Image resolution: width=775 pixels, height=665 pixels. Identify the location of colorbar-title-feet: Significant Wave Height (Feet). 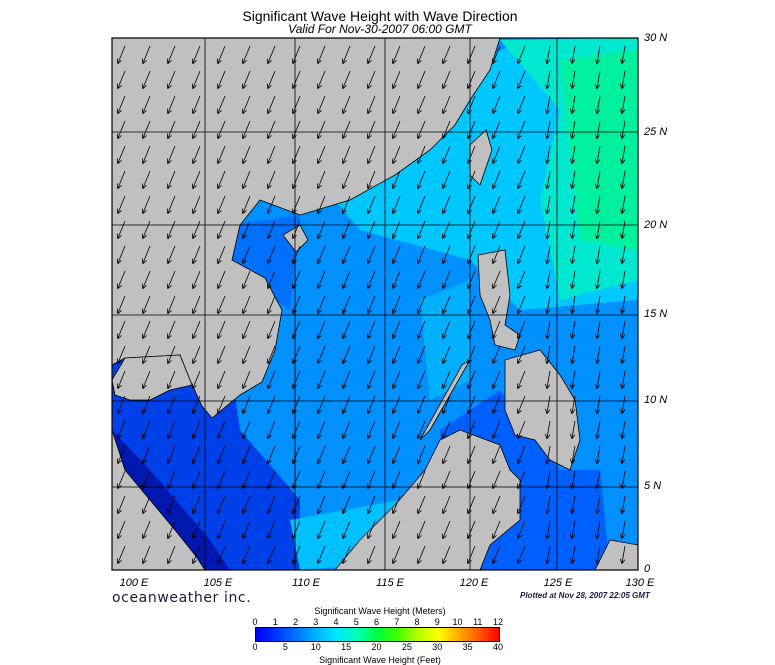
(380, 660).